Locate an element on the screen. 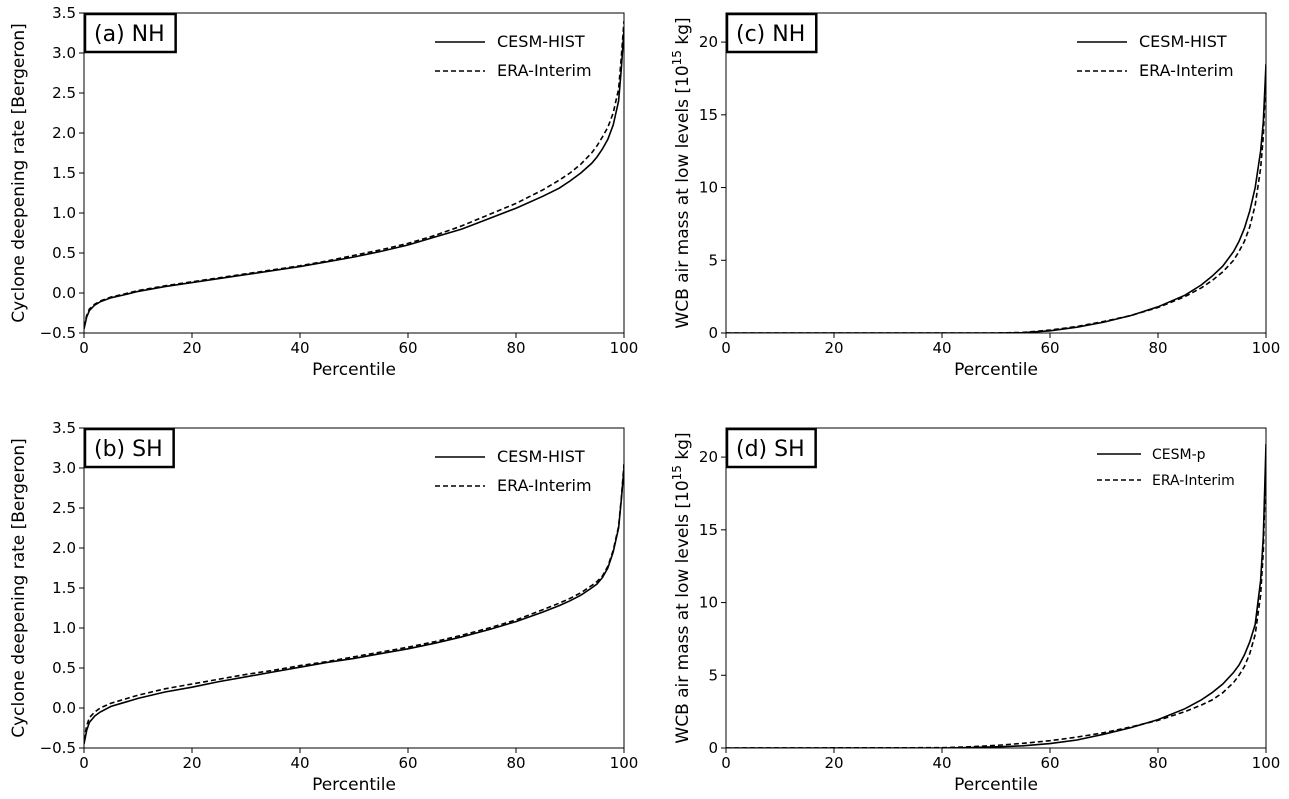 The height and width of the screenshot is (799, 1289). panel-label-text: (d) SH is located at coordinates (770, 449).